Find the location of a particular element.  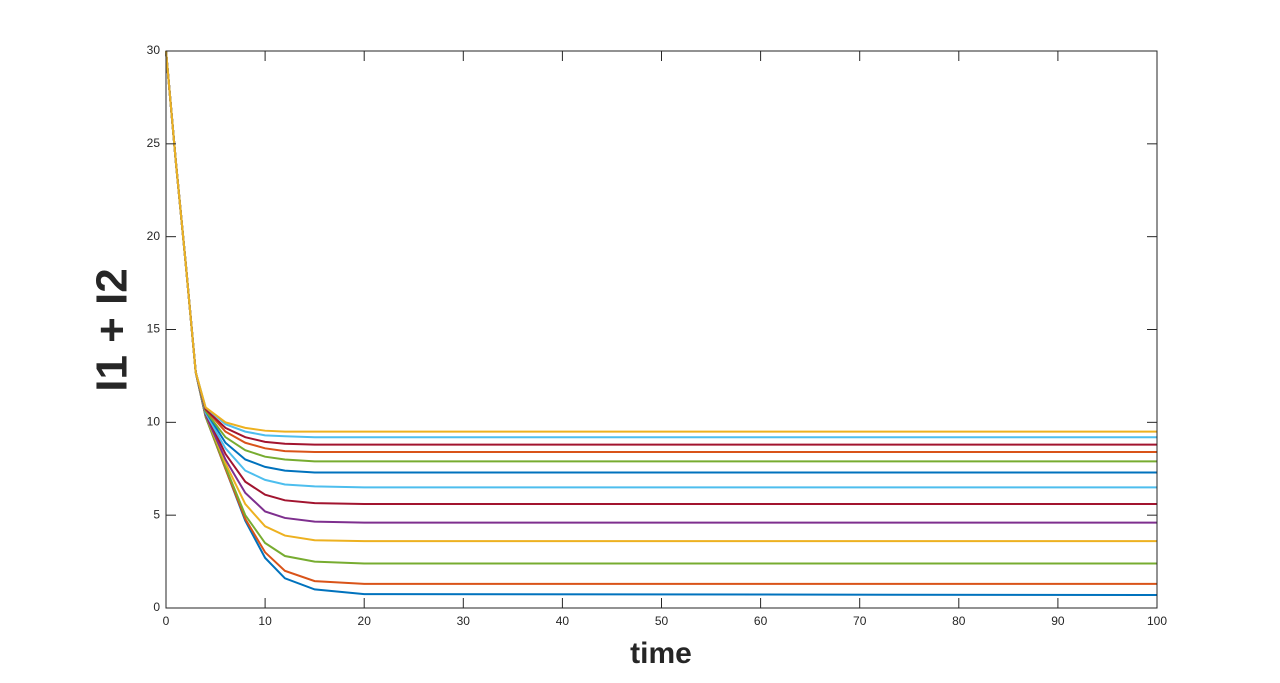

x-tick-label: 80 is located at coordinates (959, 621).